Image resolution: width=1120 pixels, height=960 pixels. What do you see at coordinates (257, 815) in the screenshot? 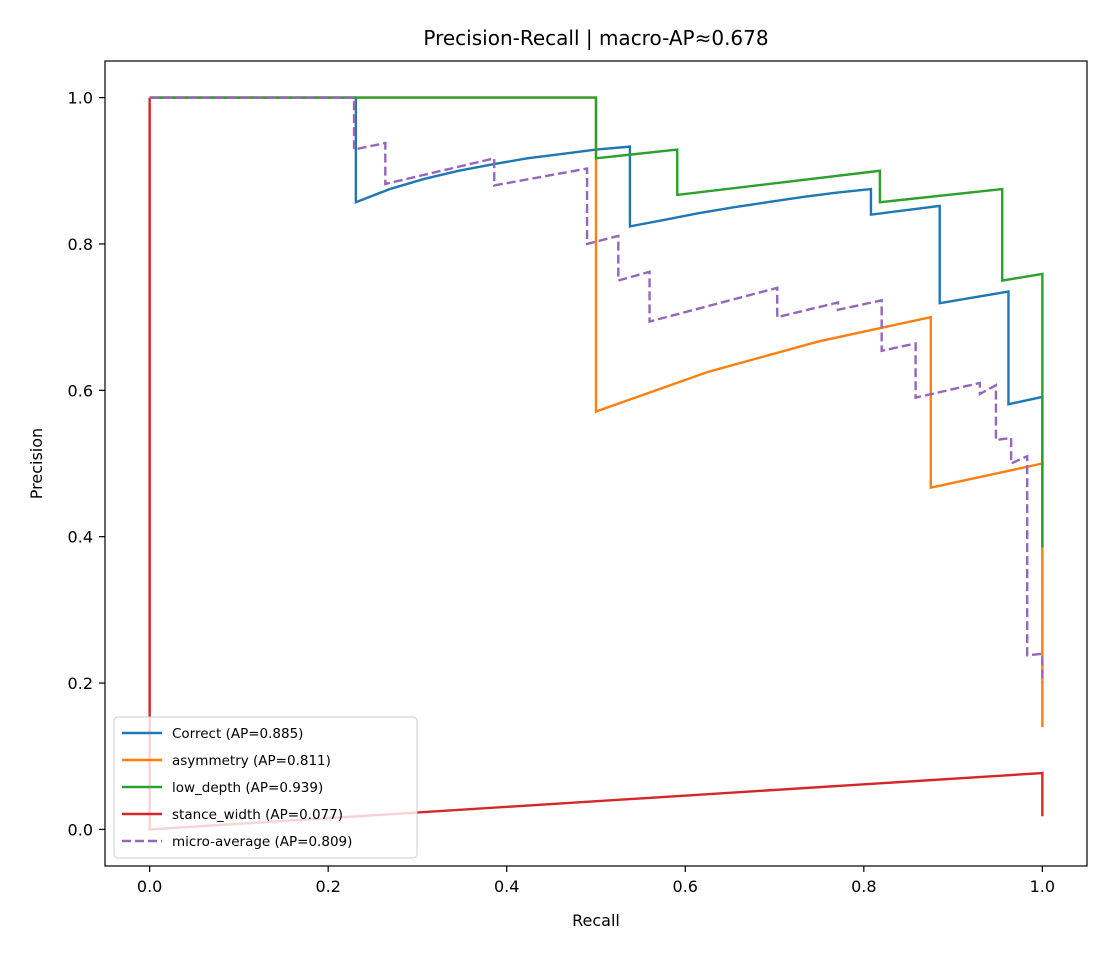
I see `legend-label: stance_width (AP=0.077)` at bounding box center [257, 815].